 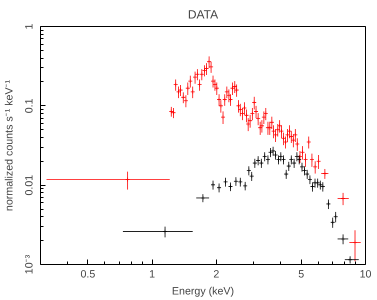 What do you see at coordinates (366, 274) in the screenshot?
I see `x-tick-label: 10` at bounding box center [366, 274].